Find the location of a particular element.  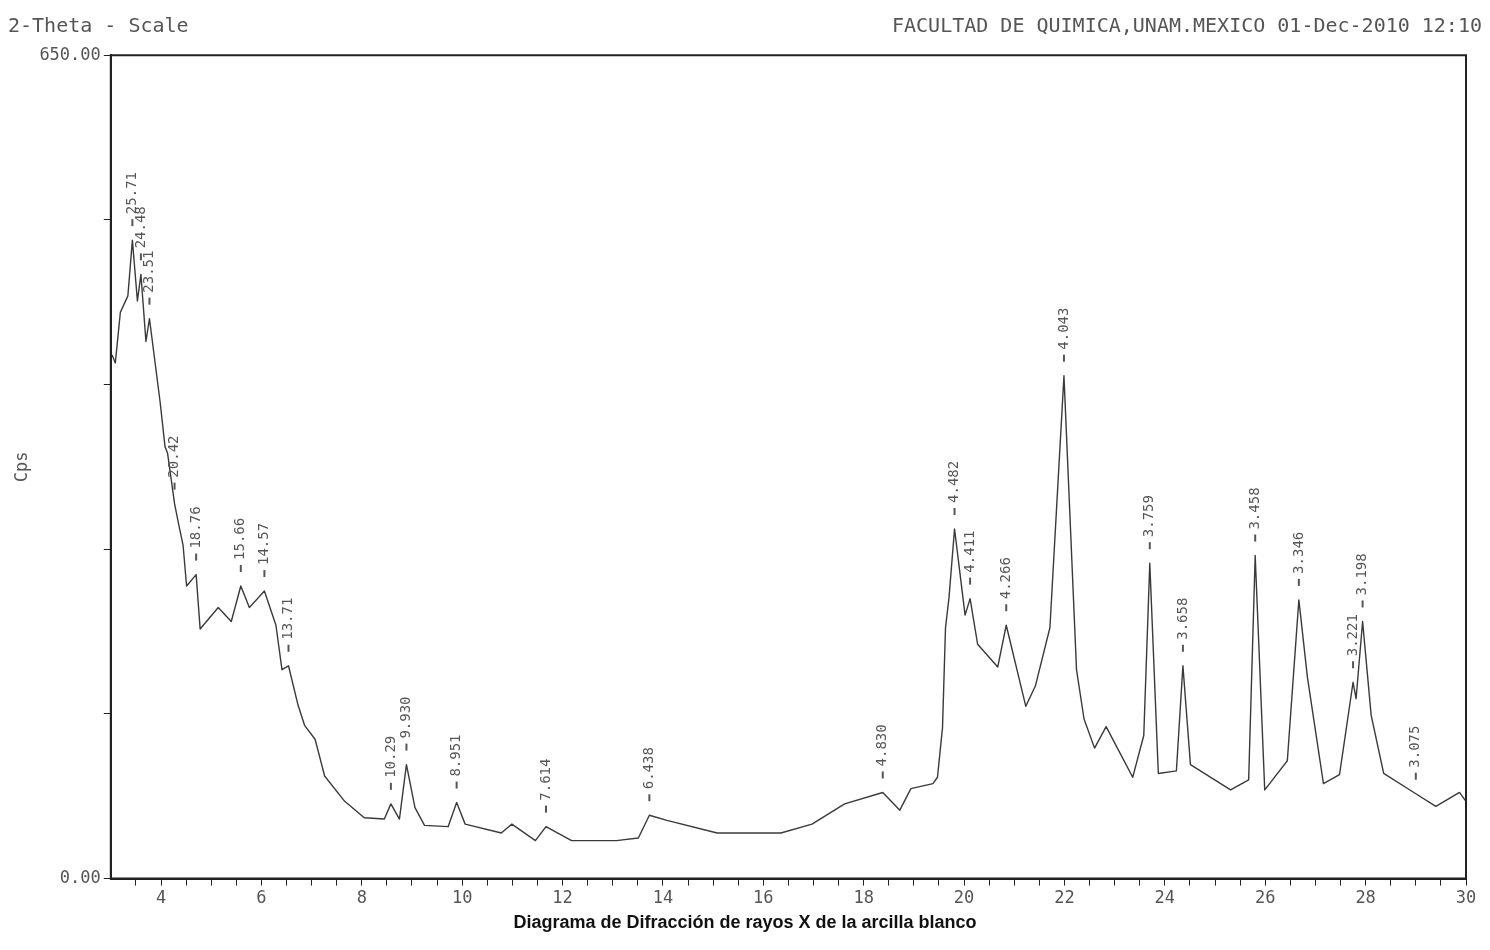

annotation: 15.66 is located at coordinates (239, 538).